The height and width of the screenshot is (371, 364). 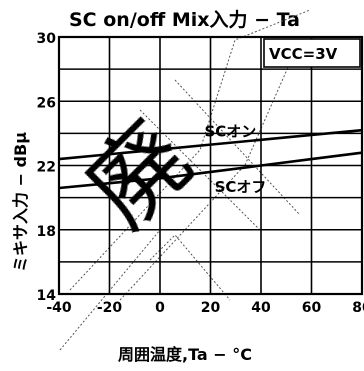 I want to click on x-tick-label: -40, so click(x=59, y=308).